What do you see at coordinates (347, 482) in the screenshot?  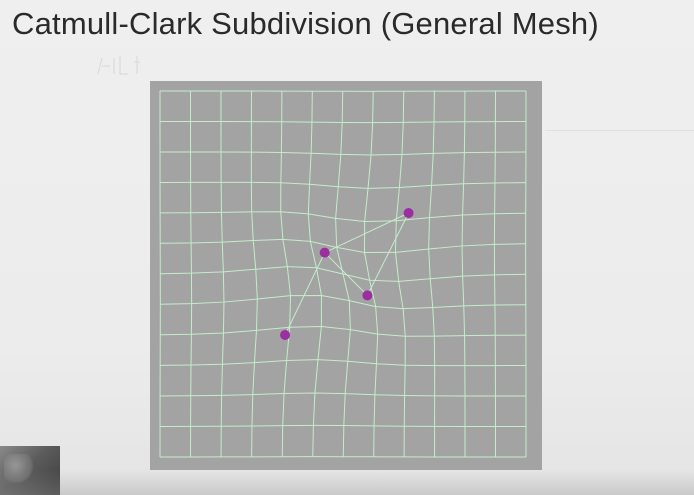 I see `bottom-shade` at bounding box center [347, 482].